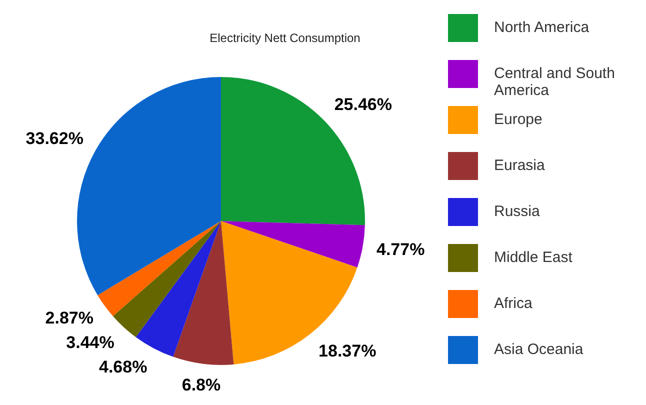 The width and height of the screenshot is (646, 405). What do you see at coordinates (513, 303) in the screenshot?
I see `legend-label: Africa` at bounding box center [513, 303].